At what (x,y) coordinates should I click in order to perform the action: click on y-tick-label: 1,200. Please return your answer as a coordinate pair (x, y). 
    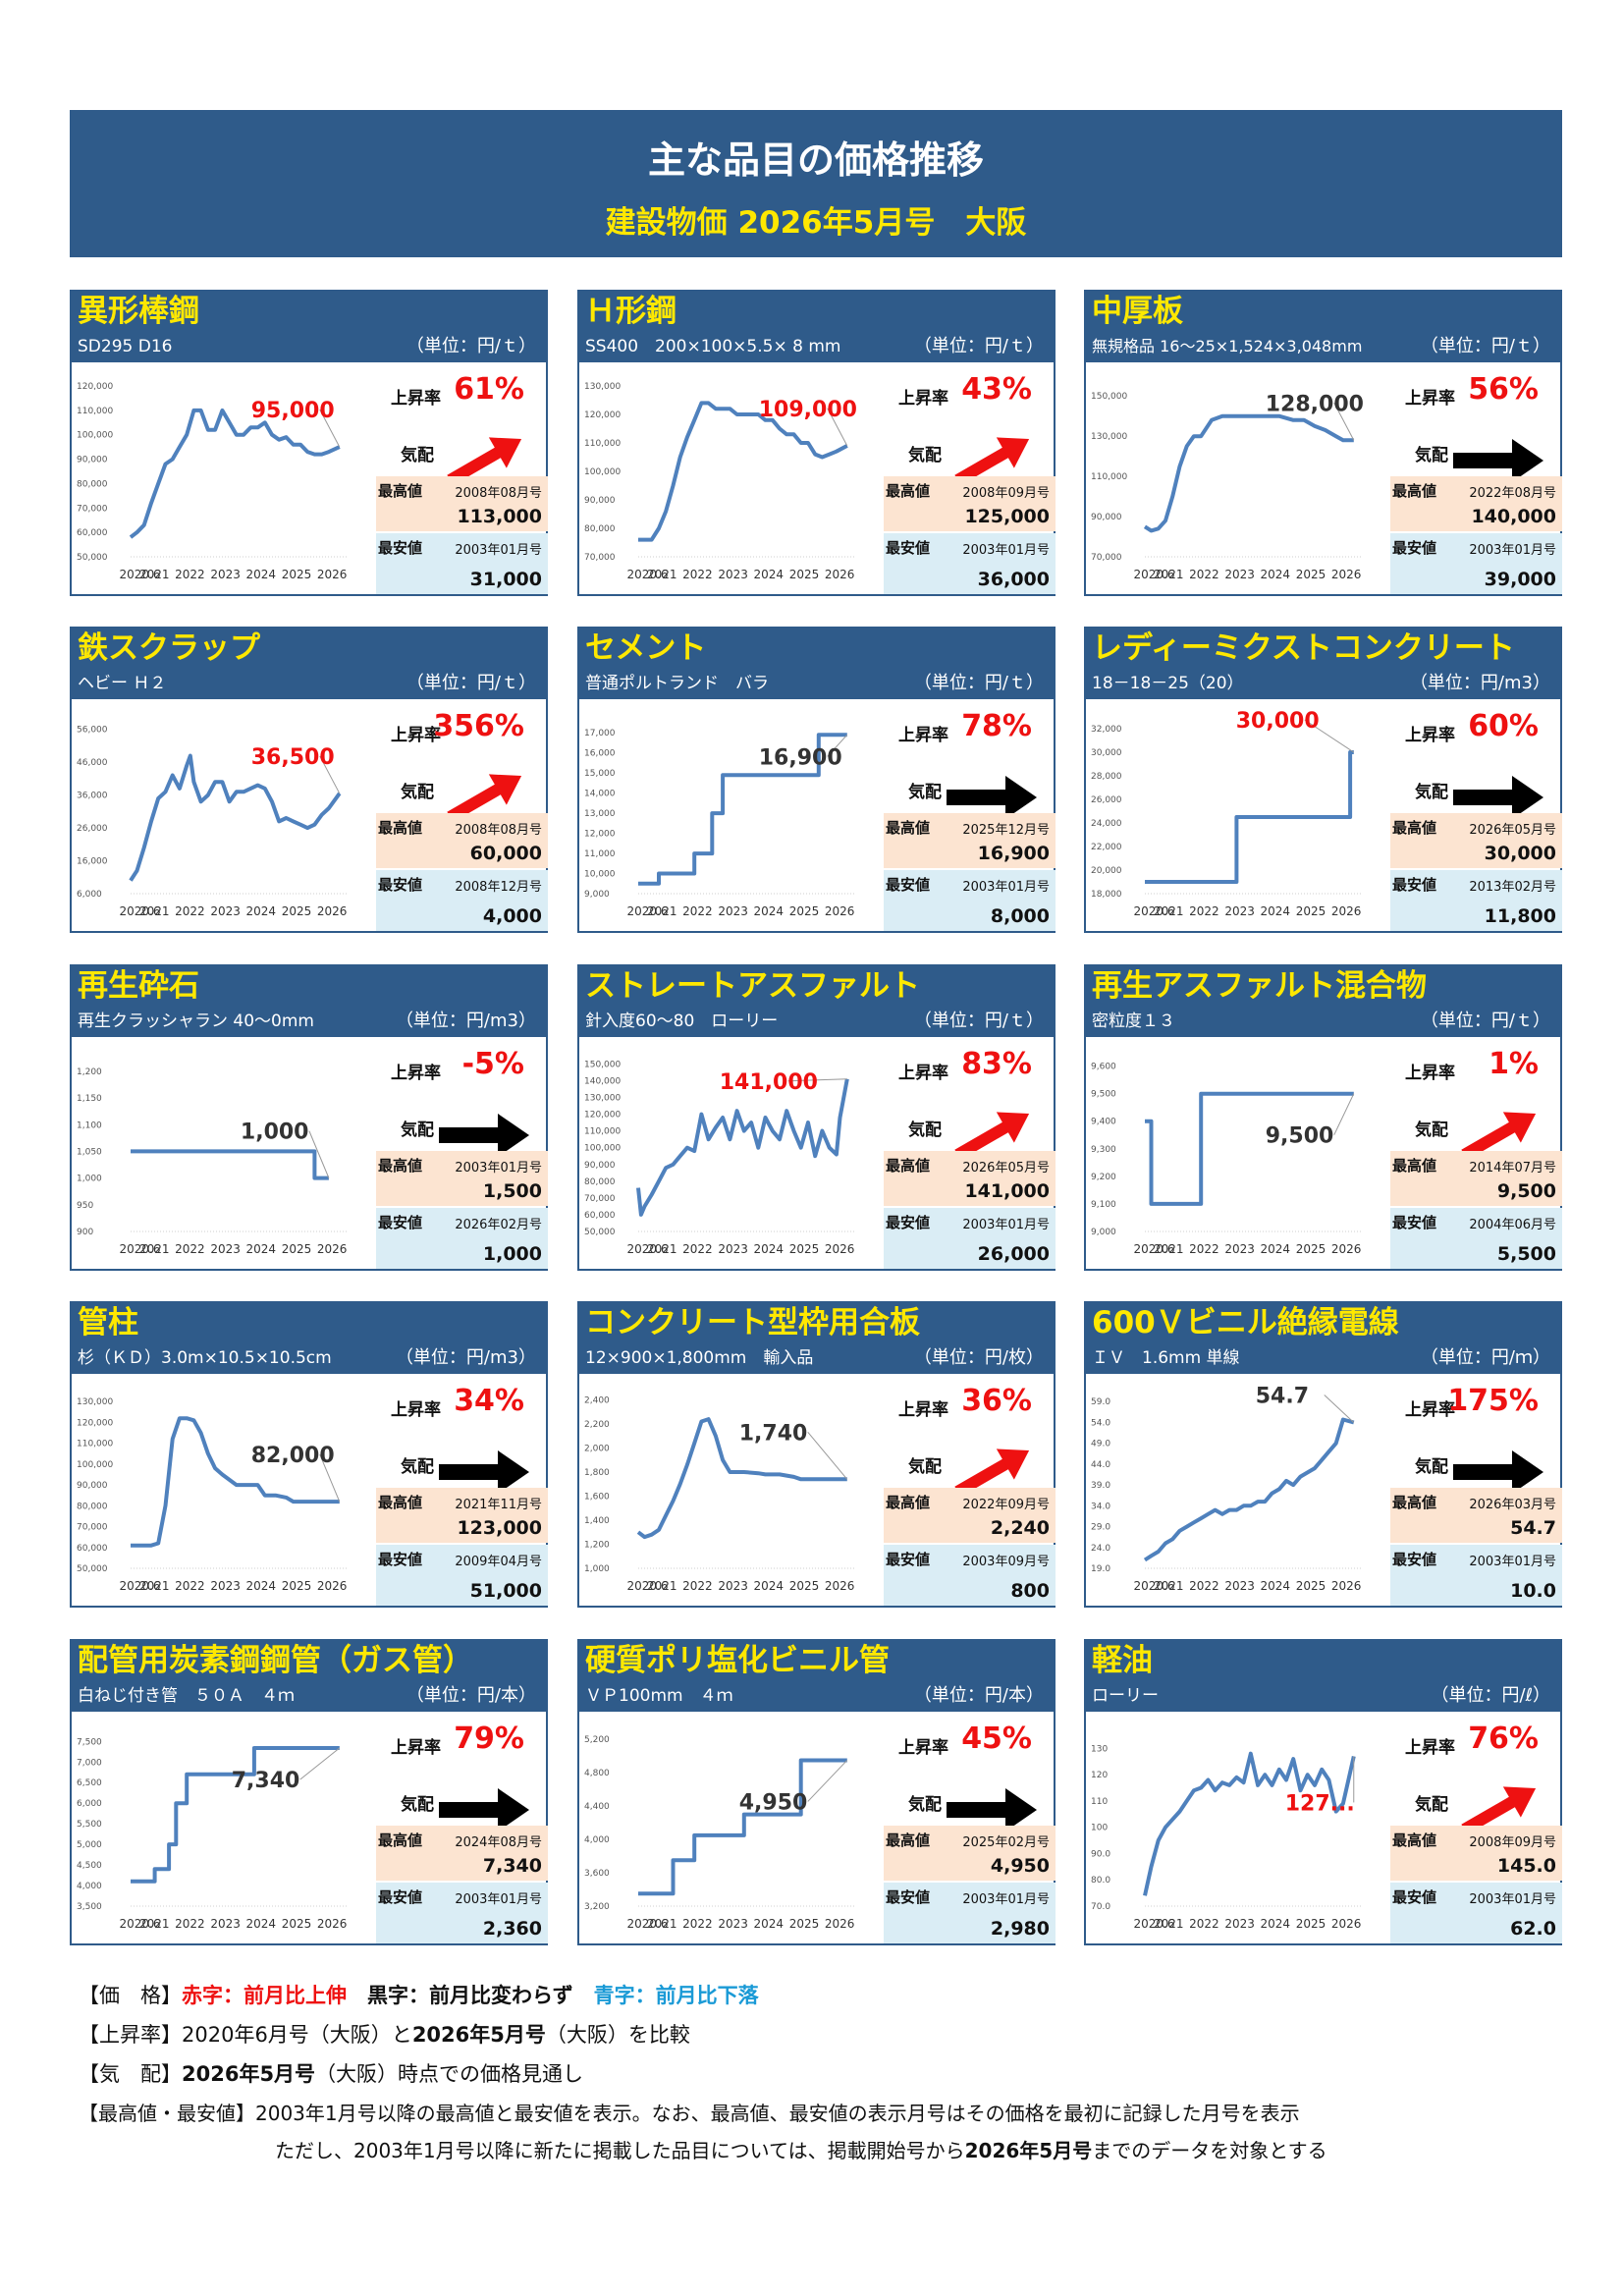
    Looking at the image, I should click on (89, 1072).